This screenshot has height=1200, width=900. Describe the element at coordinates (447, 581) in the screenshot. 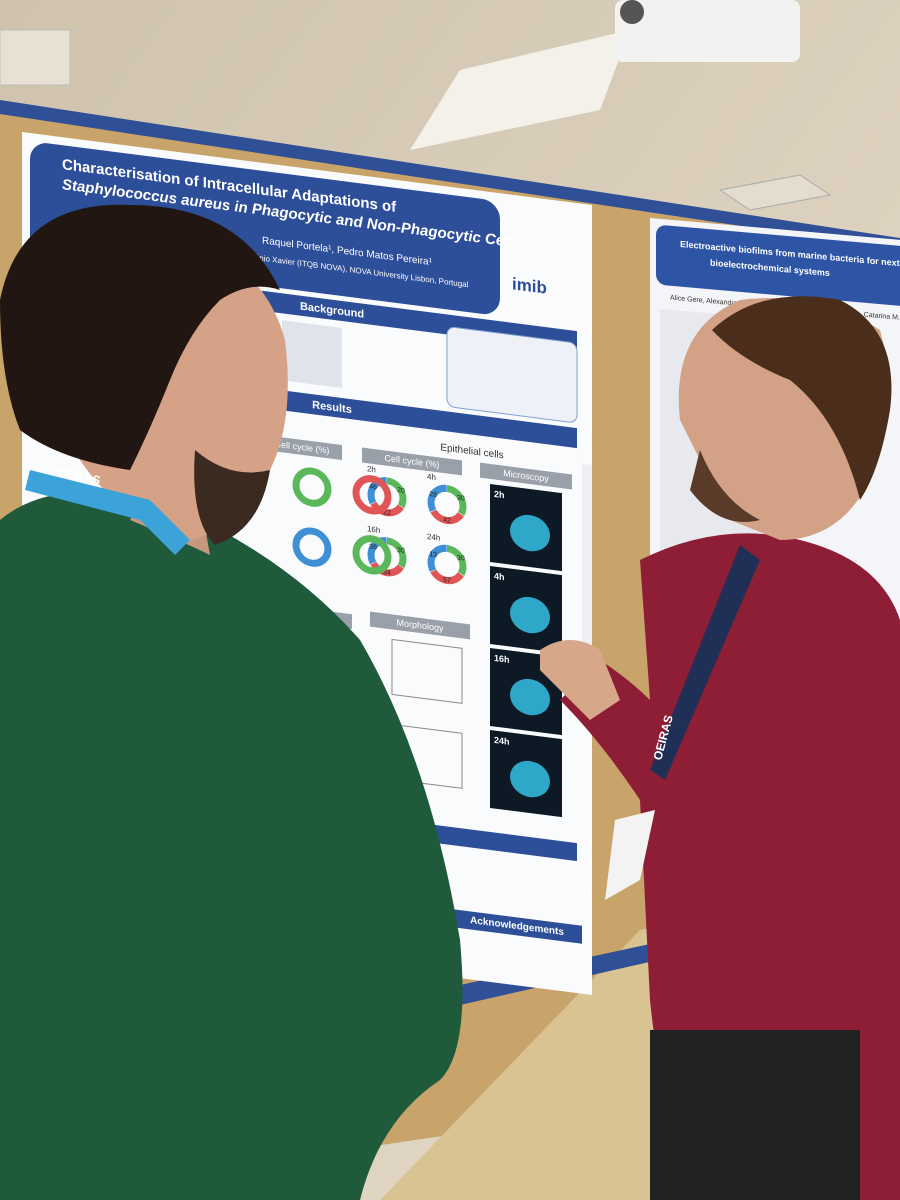

I see `donut-label: 57` at that location.